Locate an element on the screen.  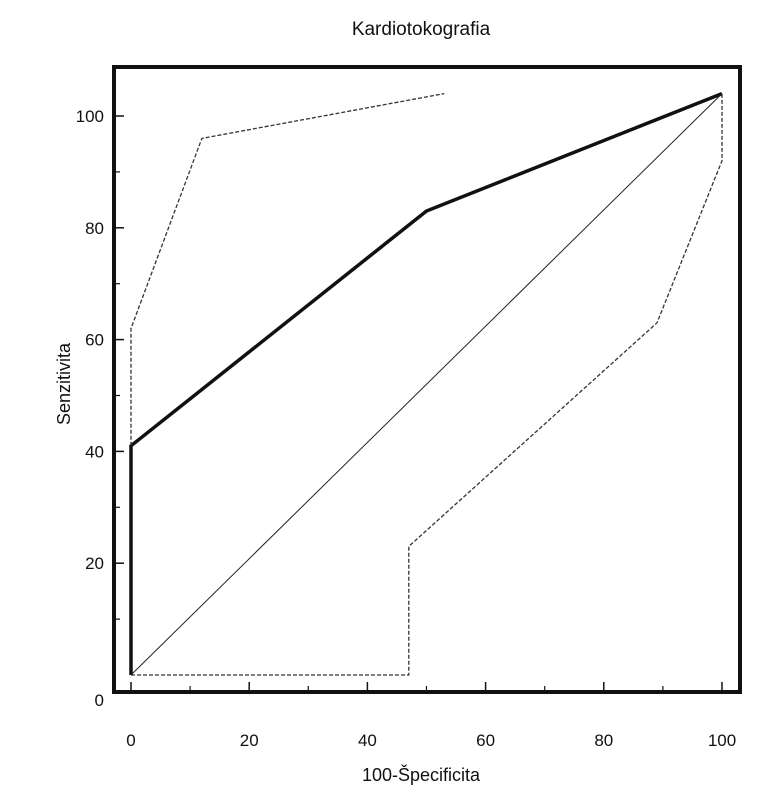
x-tick-label: 40 is located at coordinates (367, 740).